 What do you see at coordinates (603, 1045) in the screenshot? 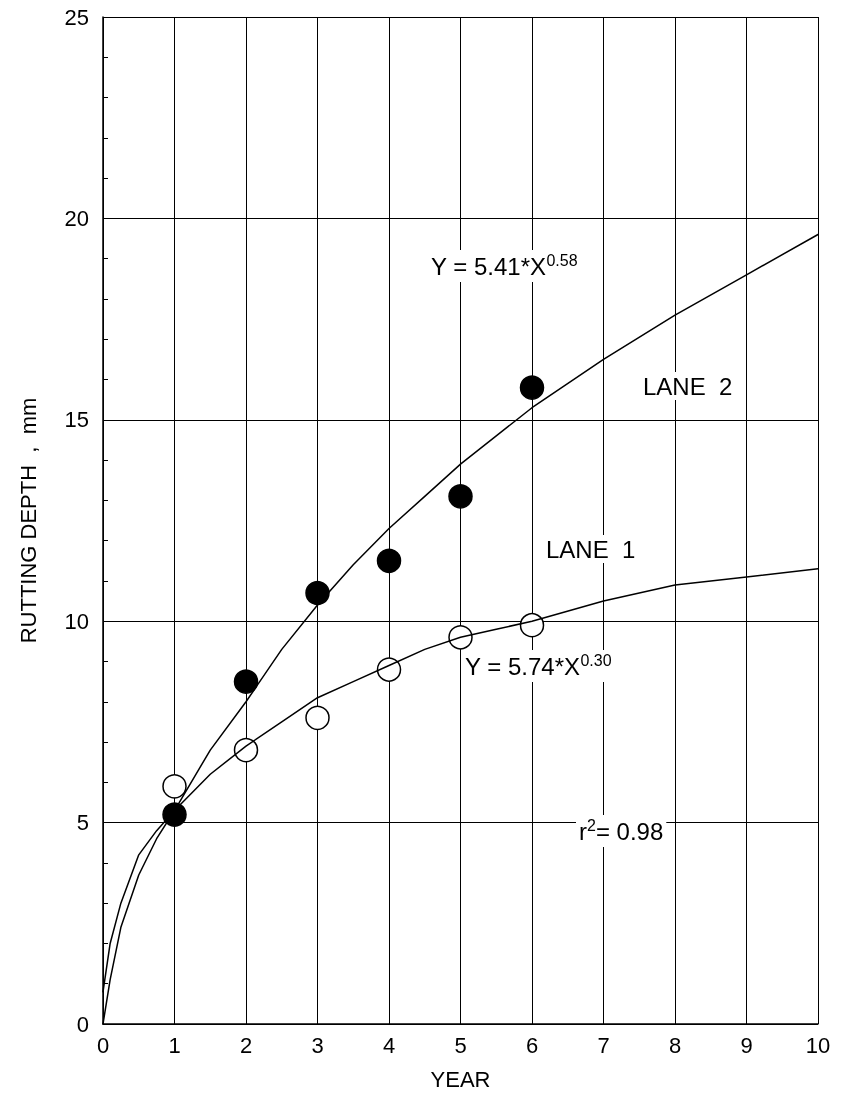
I see `x-tick-label: 7` at bounding box center [603, 1045].